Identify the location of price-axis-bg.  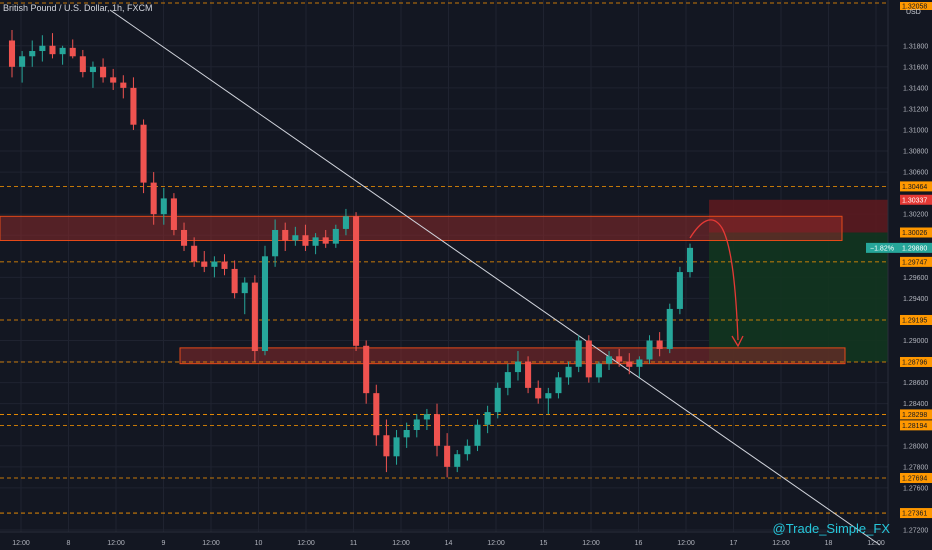
(910, 275).